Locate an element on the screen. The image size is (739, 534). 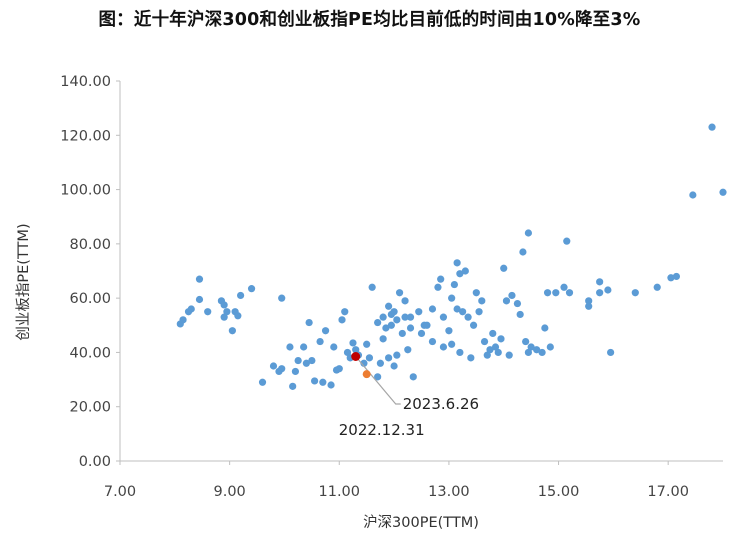
y-tick-label: 120.00 is located at coordinates (85, 136).